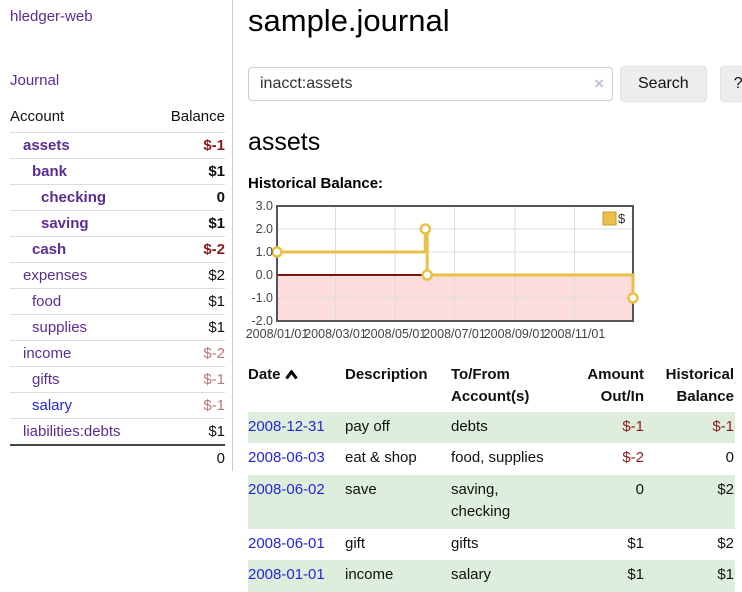 This screenshot has height=592, width=742. Describe the element at coordinates (471, 574) in the screenshot. I see `transaction-accounts: salary` at that location.